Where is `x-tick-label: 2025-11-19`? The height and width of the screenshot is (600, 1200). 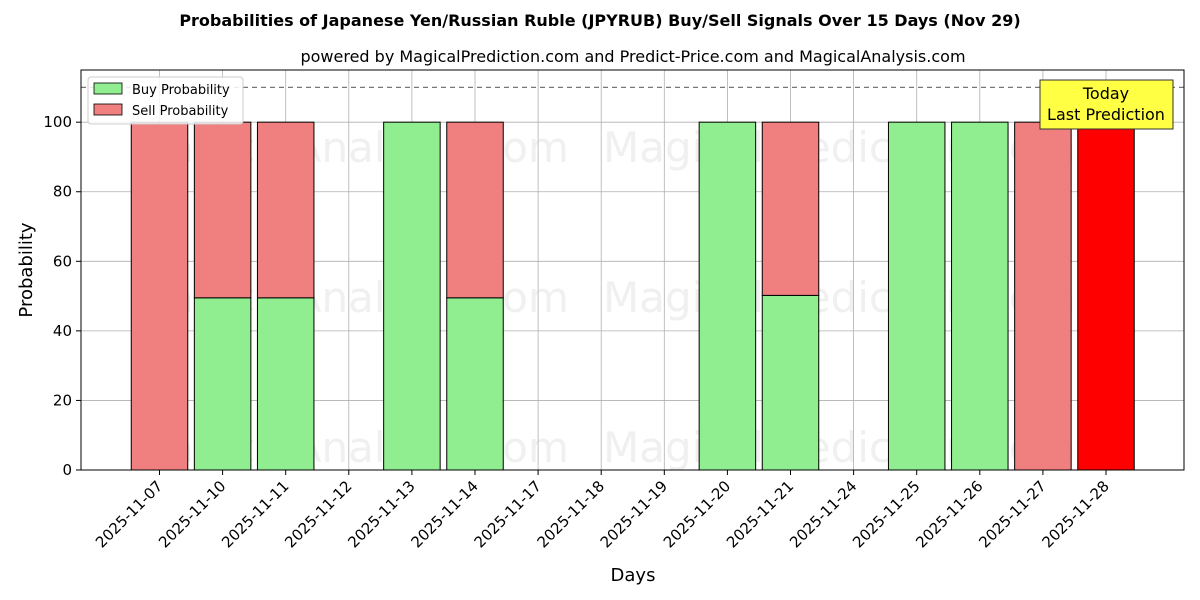
x-tick-label: 2025-11-19 is located at coordinates (634, 514).